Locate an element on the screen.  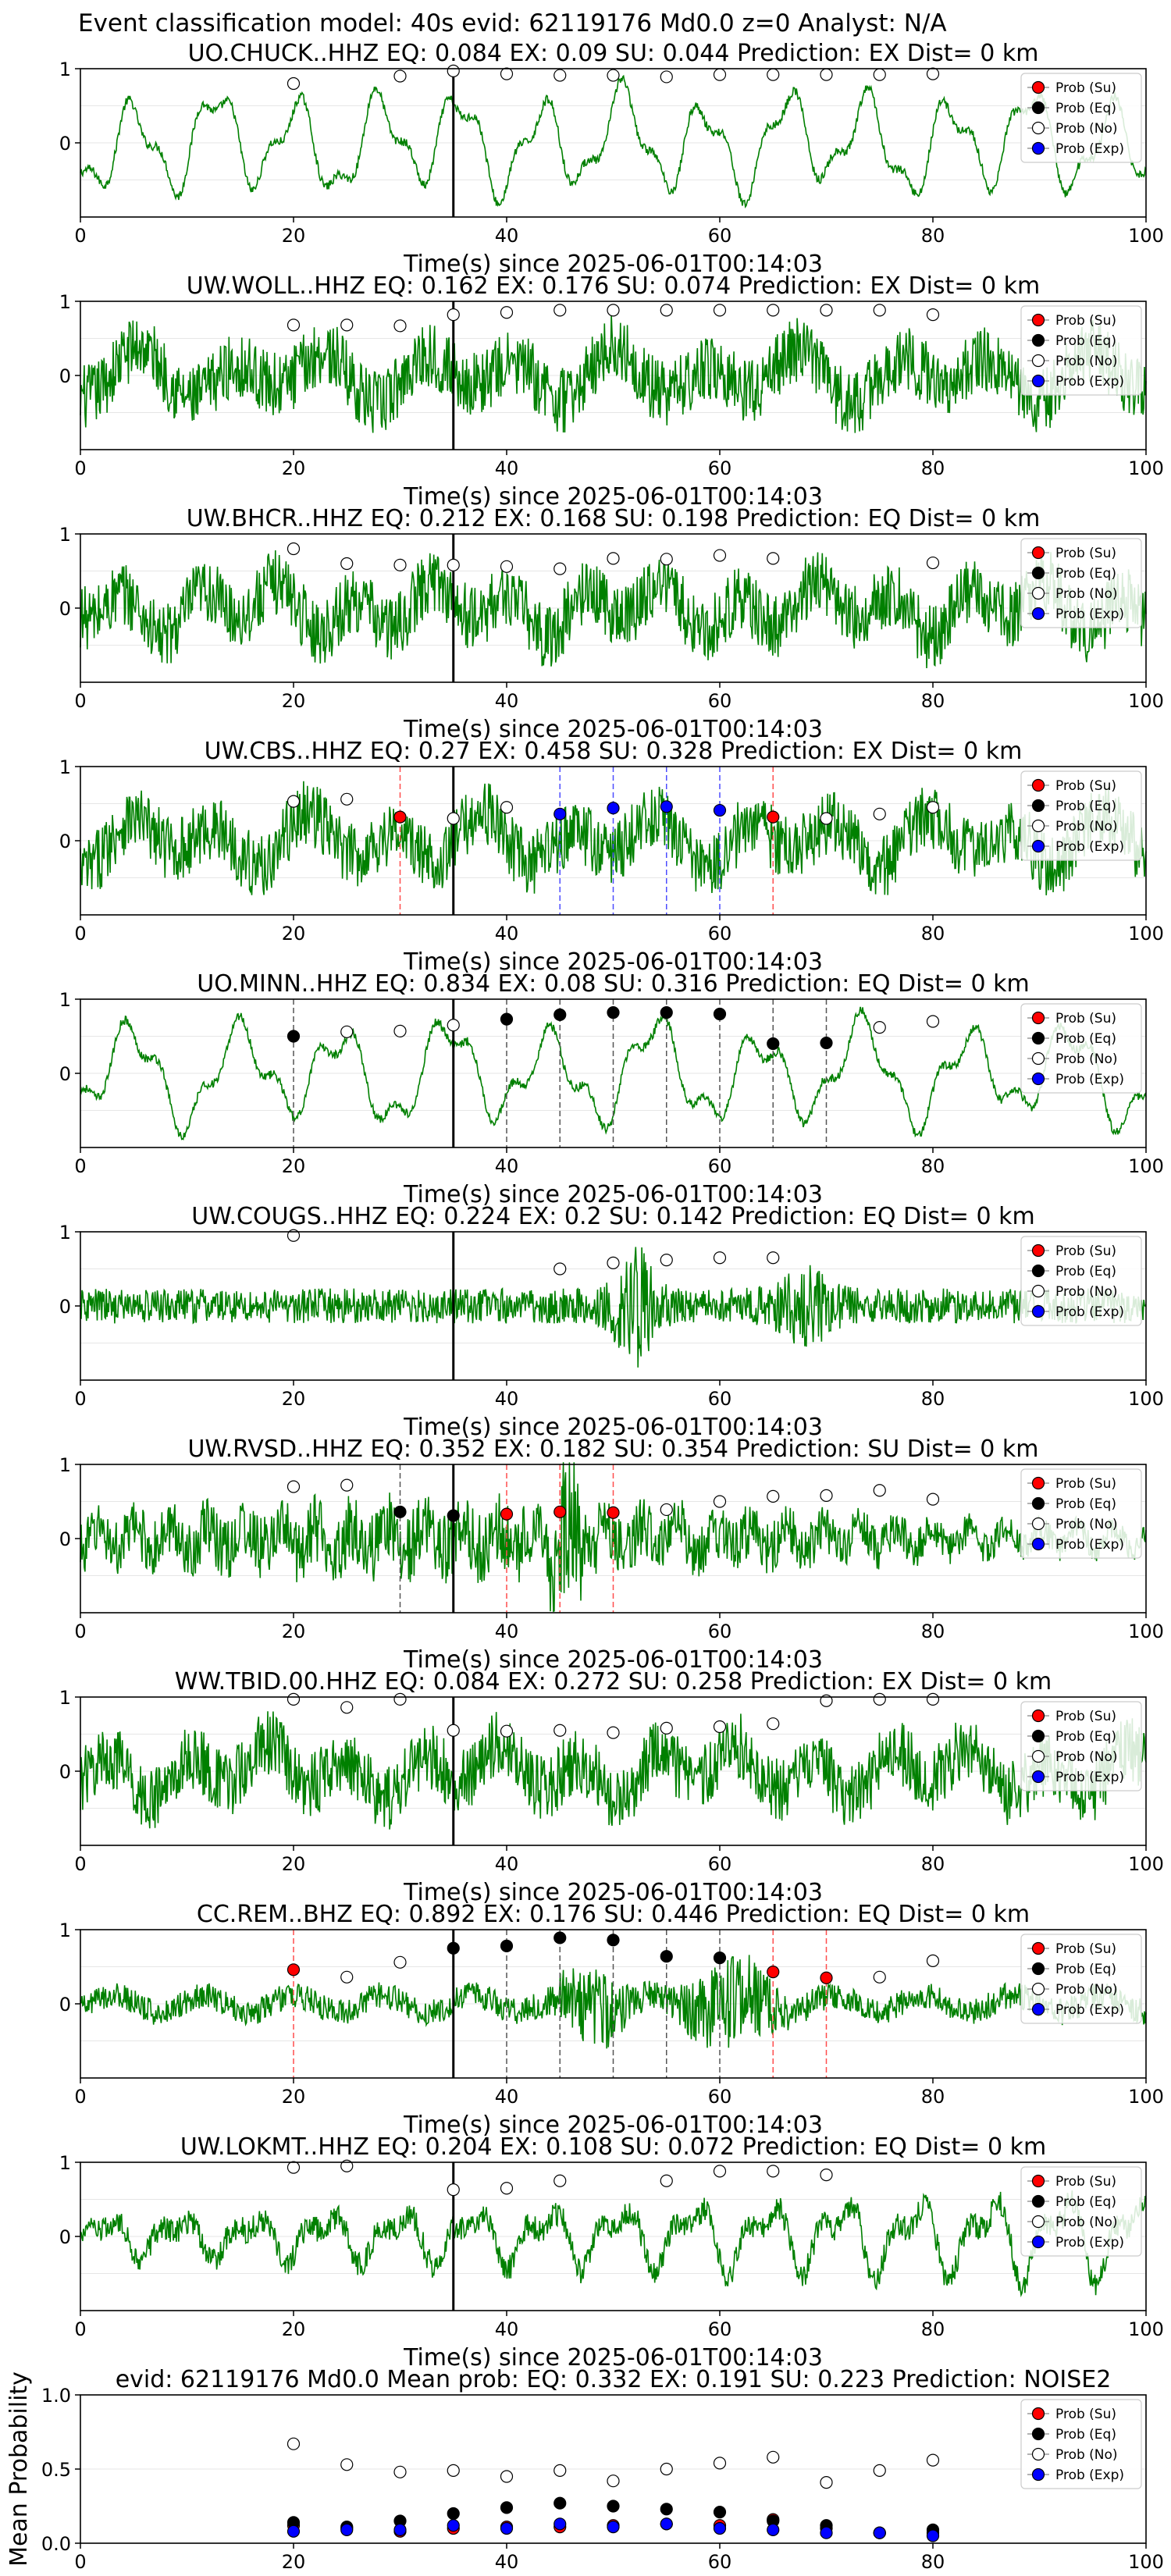
legend: Prob (Su) Prob (Eq) Prob (No) Prob (Exp) is located at coordinates (1081, 1048).